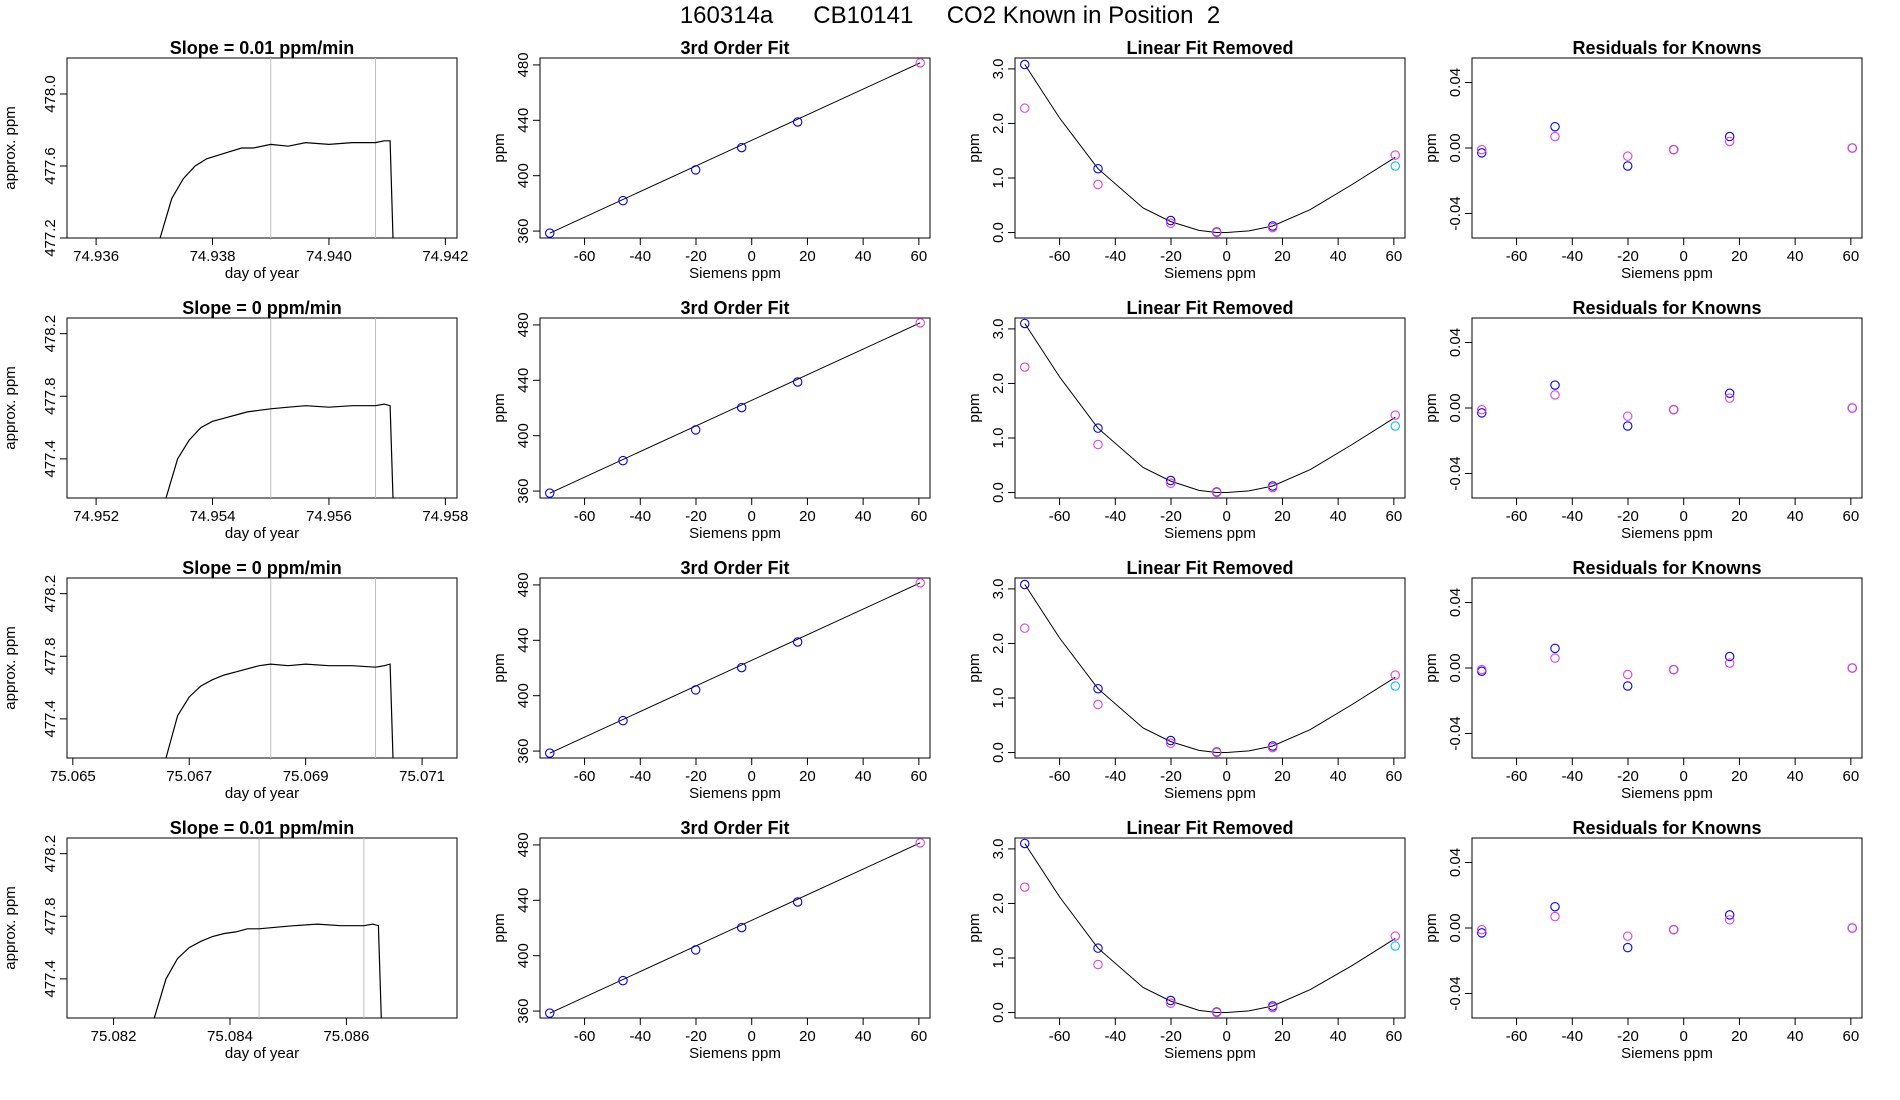 The image size is (1900, 1100). I want to click on x-tick-label: 75.082, so click(114, 1036).